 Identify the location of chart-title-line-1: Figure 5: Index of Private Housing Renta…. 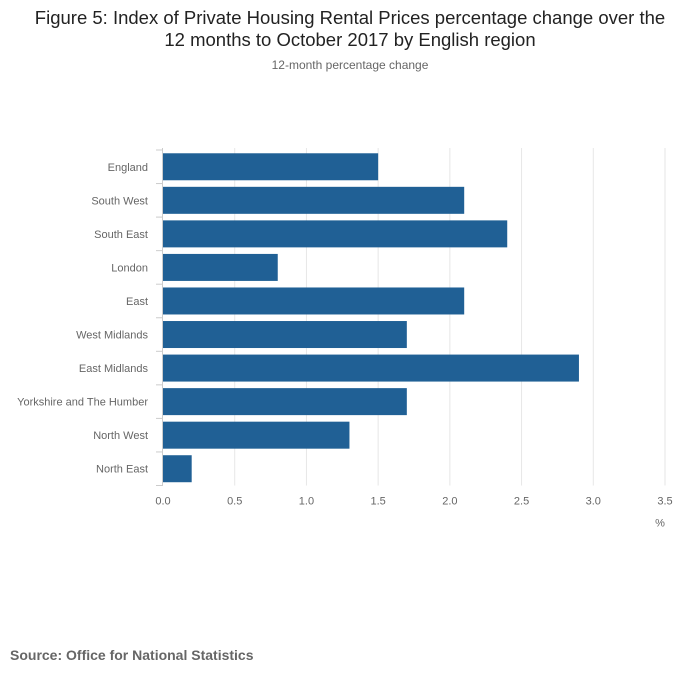
(350, 17).